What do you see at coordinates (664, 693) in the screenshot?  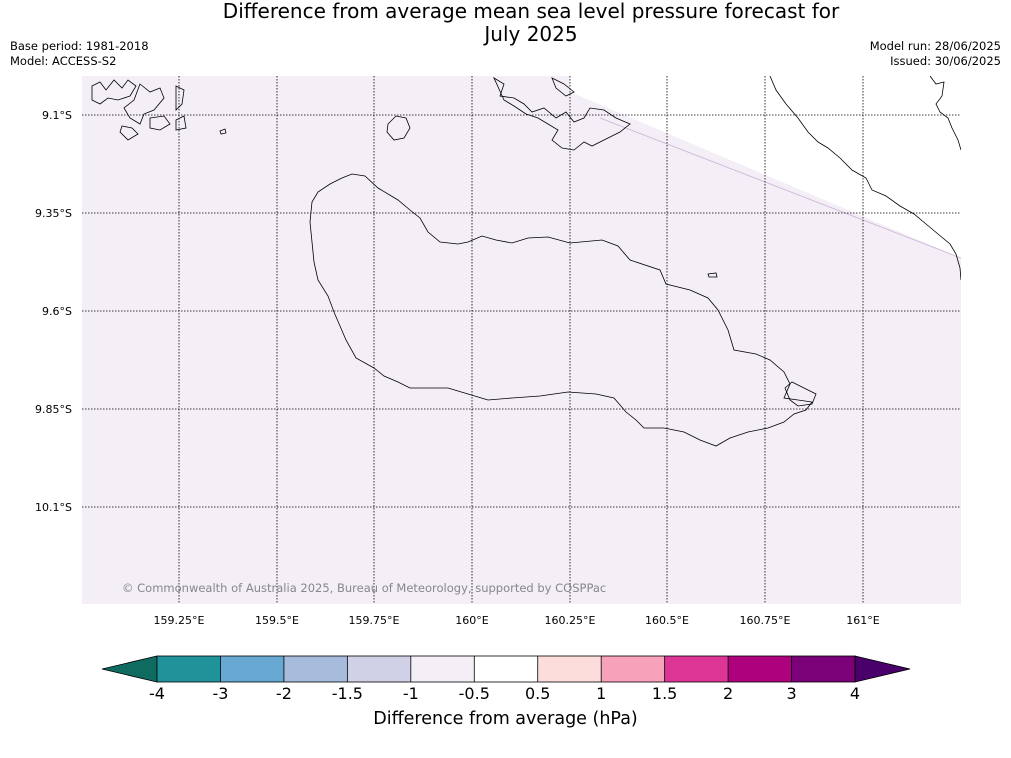 I see `colorbar-tick-label: 1.5` at bounding box center [664, 693].